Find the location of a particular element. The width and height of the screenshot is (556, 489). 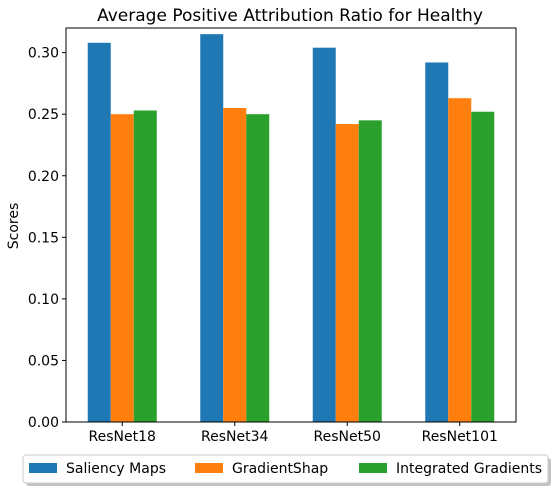

legend-label: GradientShap is located at coordinates (280, 469).